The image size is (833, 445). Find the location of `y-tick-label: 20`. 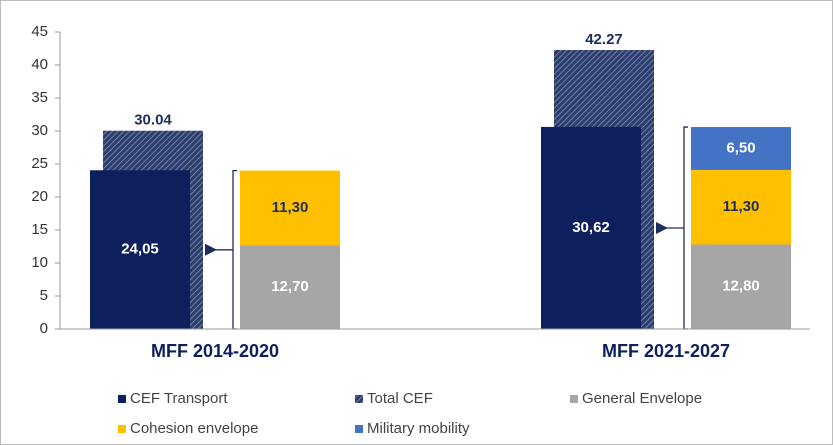

y-tick-label: 20 is located at coordinates (39, 196).